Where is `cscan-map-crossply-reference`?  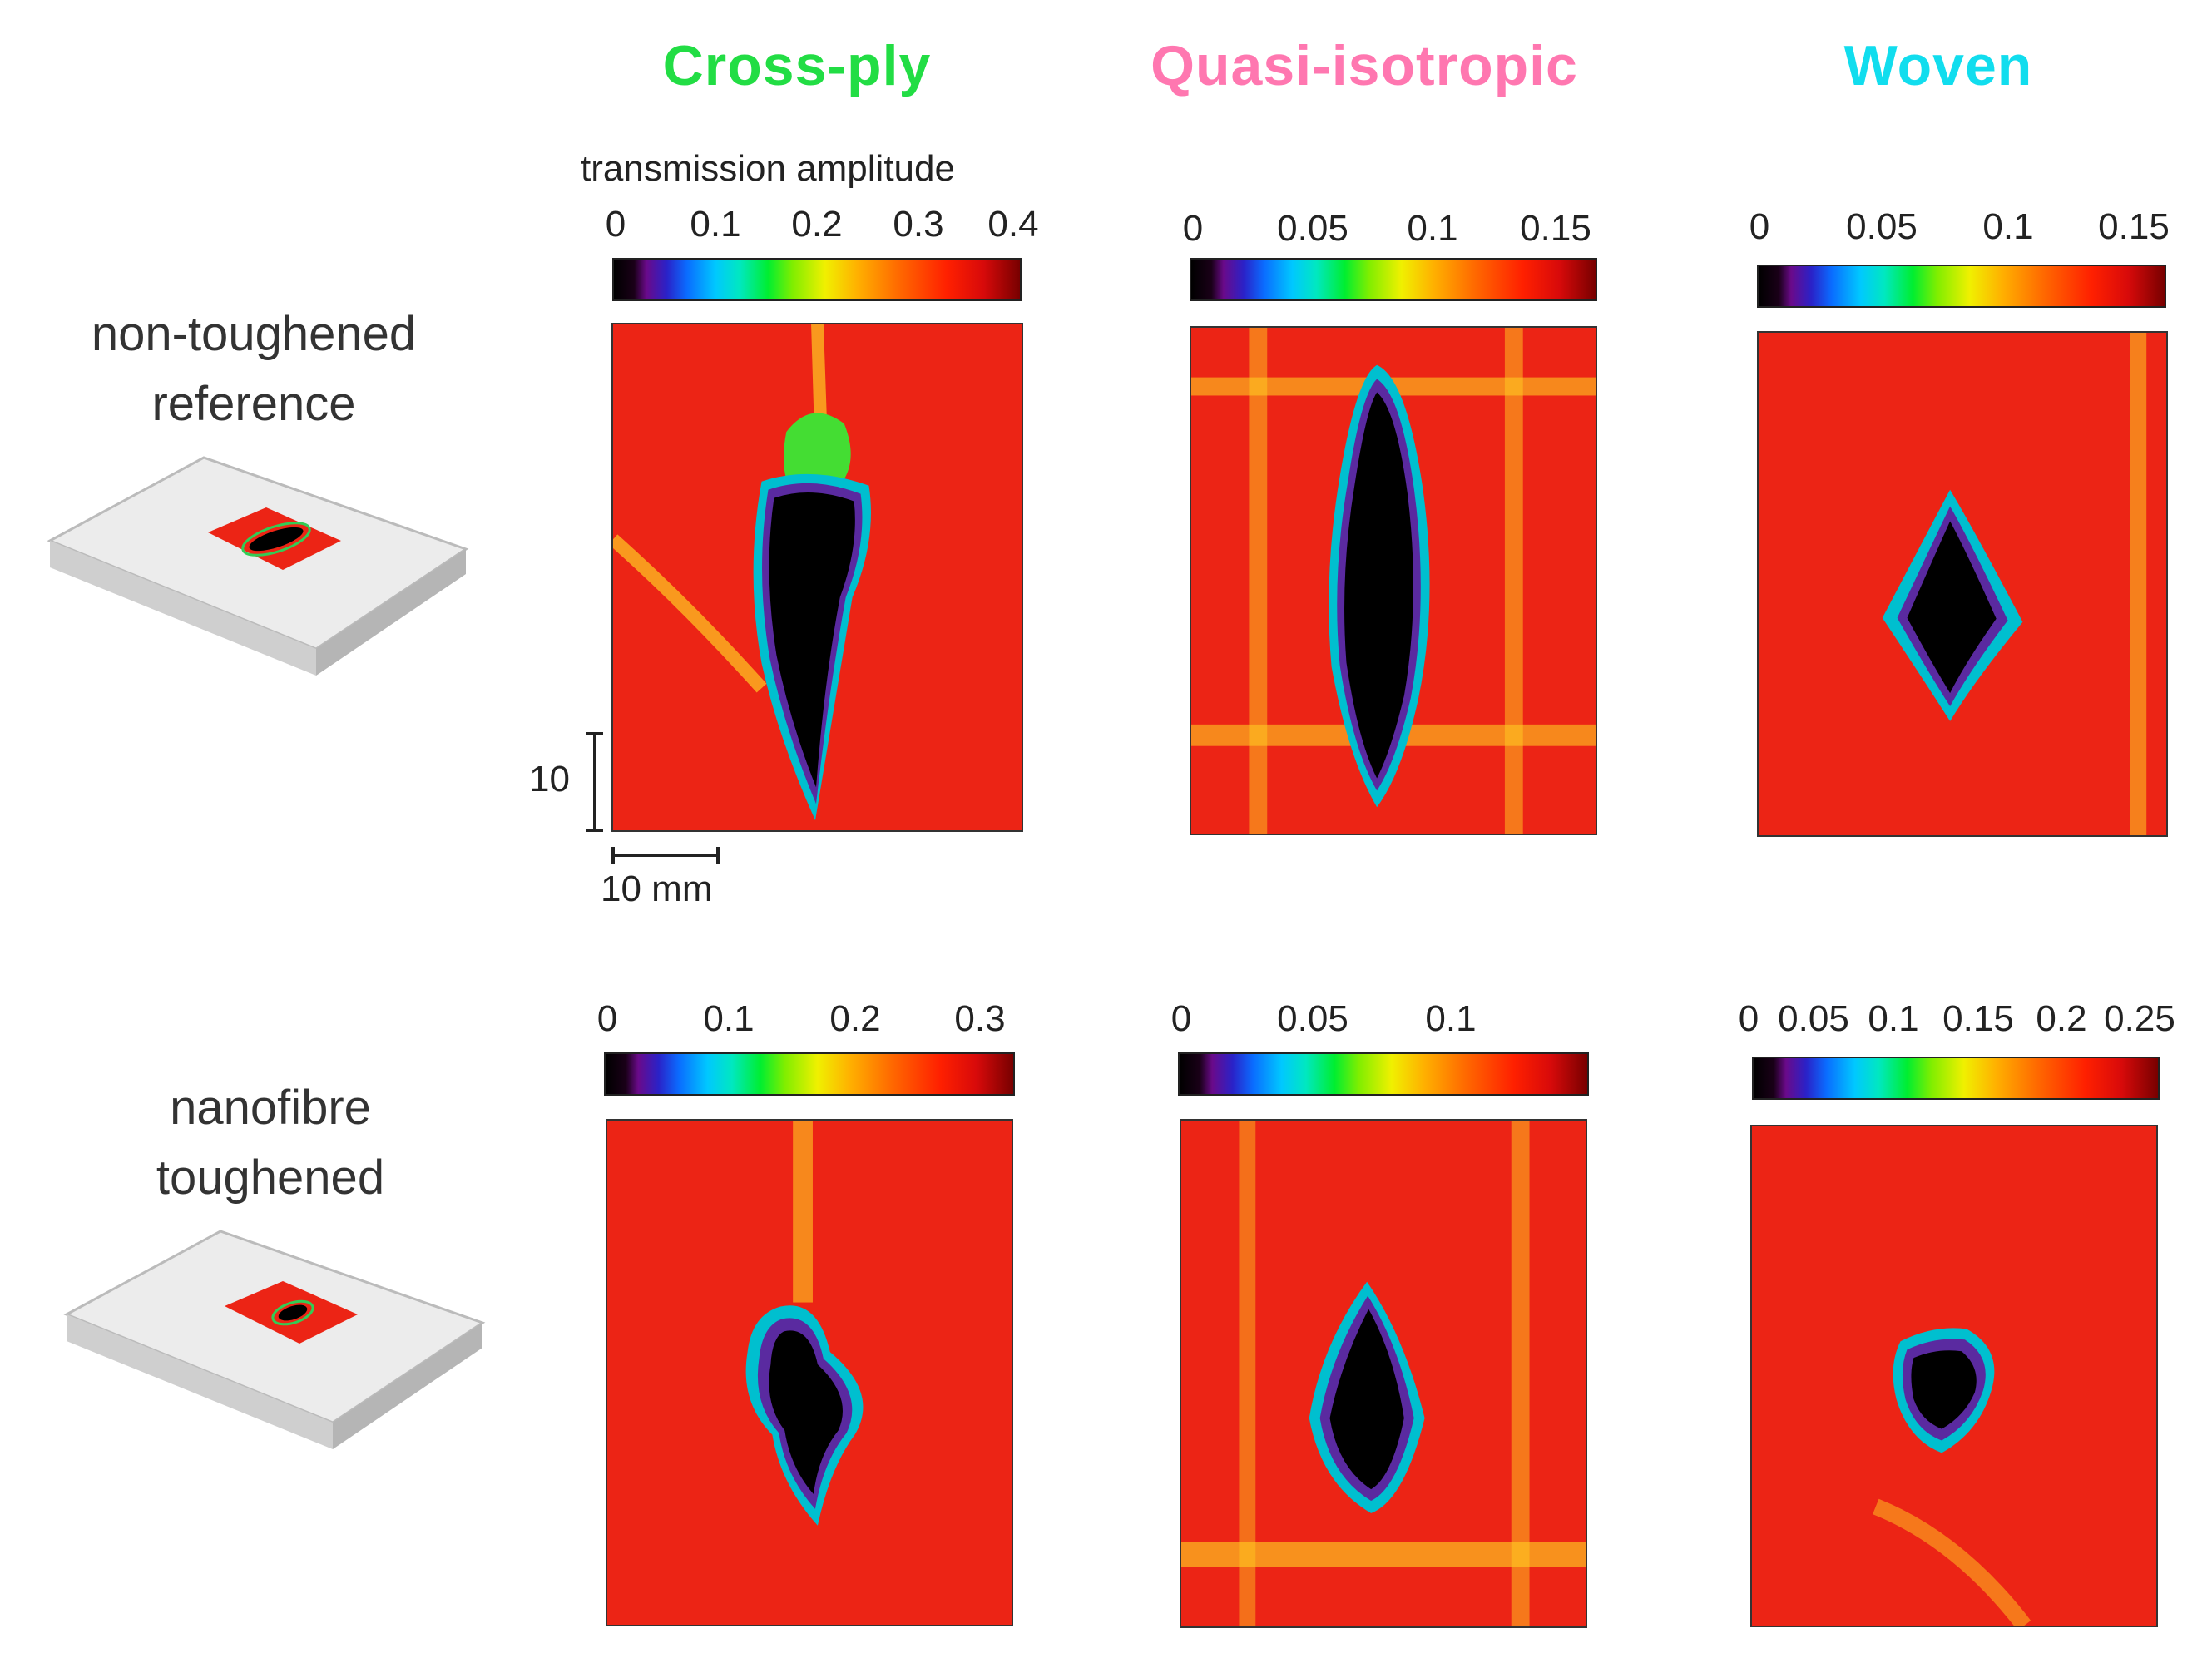
cscan-map-crossply-reference is located at coordinates (817, 577).